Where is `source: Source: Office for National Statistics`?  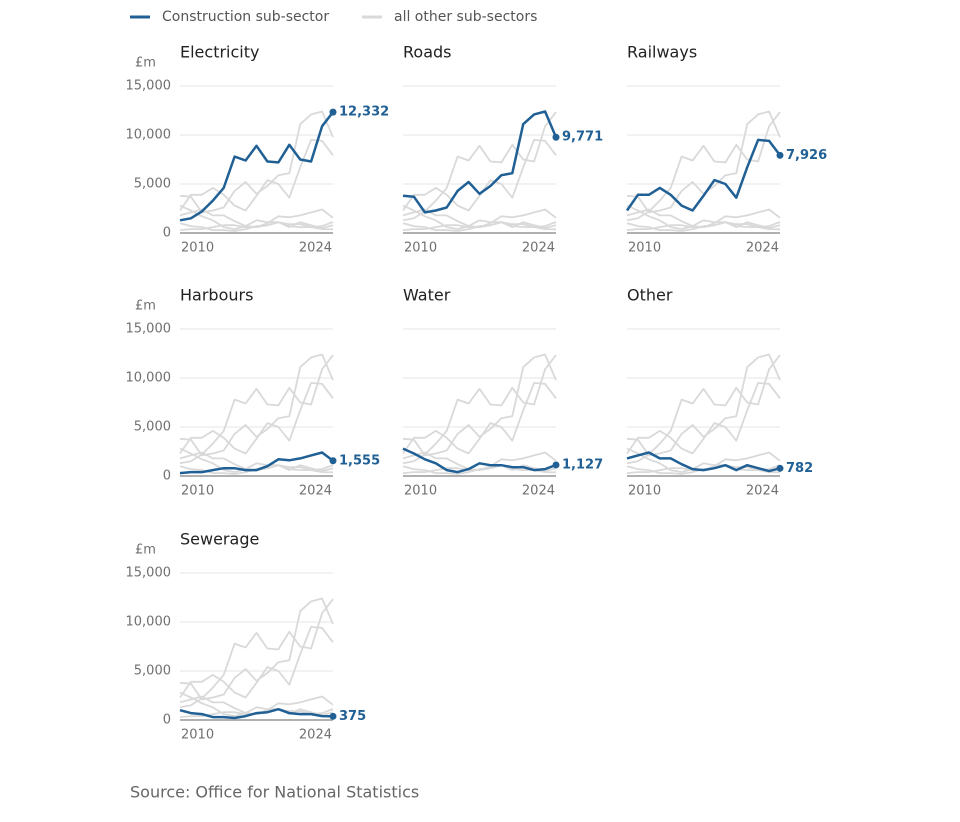 source: Source: Office for National Statistics is located at coordinates (274, 792).